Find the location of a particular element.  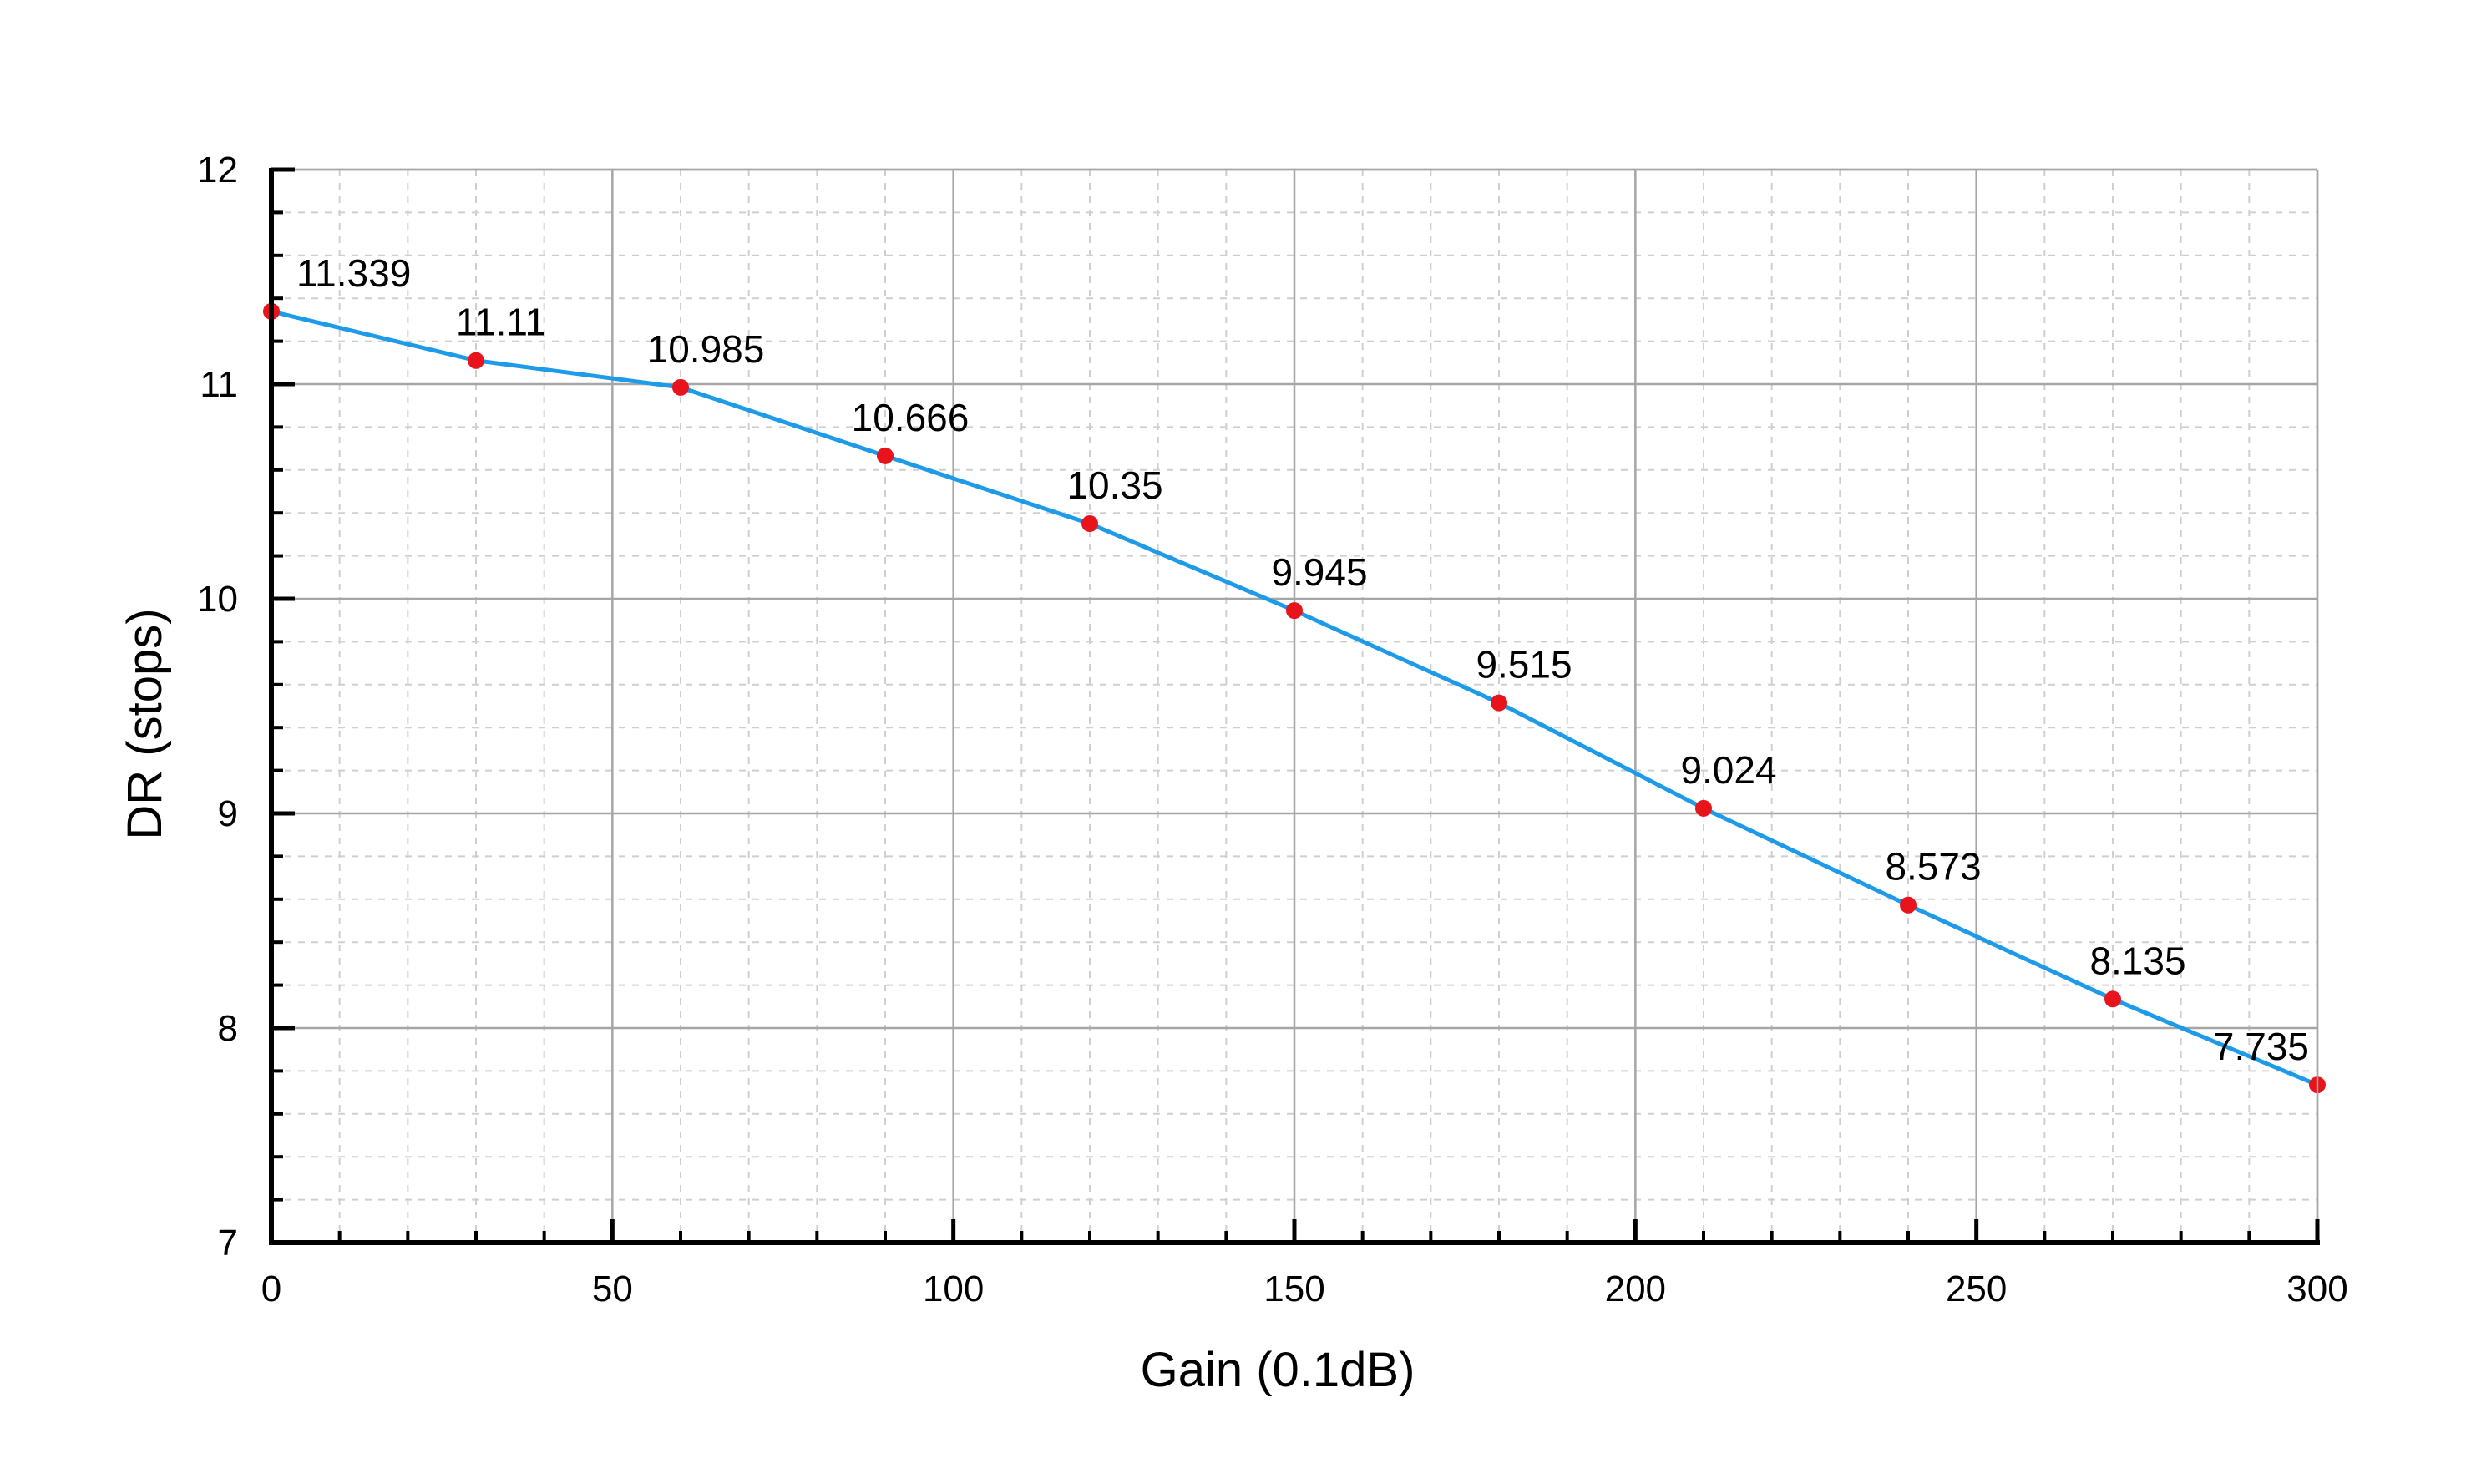

data-label: 9.515 is located at coordinates (1524, 665).